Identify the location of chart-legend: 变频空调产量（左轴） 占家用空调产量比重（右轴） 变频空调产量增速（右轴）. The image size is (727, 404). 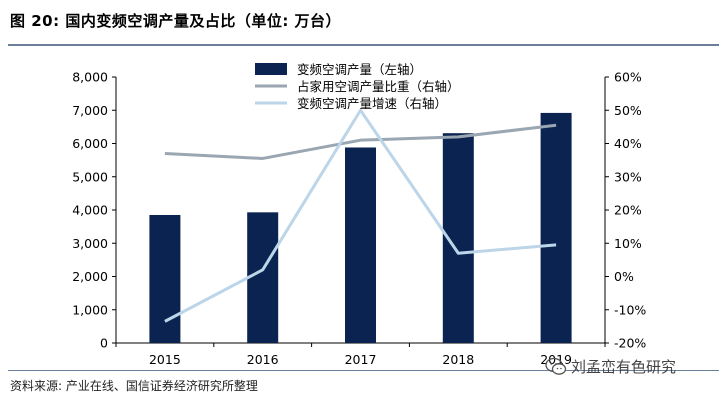
(357, 86).